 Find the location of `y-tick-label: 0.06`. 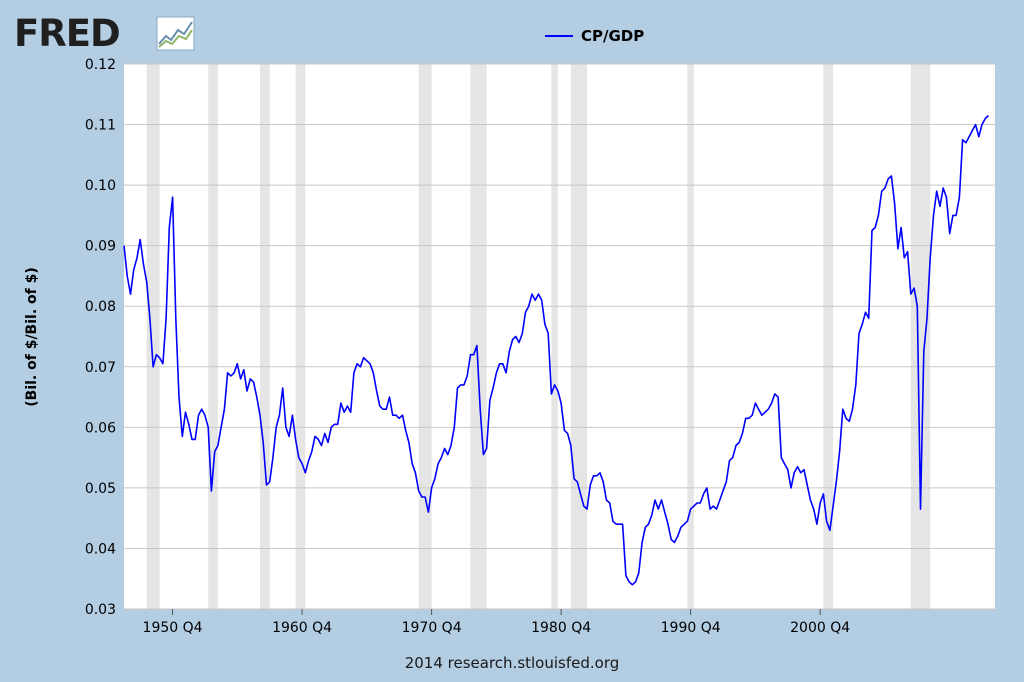

y-tick-label: 0.06 is located at coordinates (100, 428).